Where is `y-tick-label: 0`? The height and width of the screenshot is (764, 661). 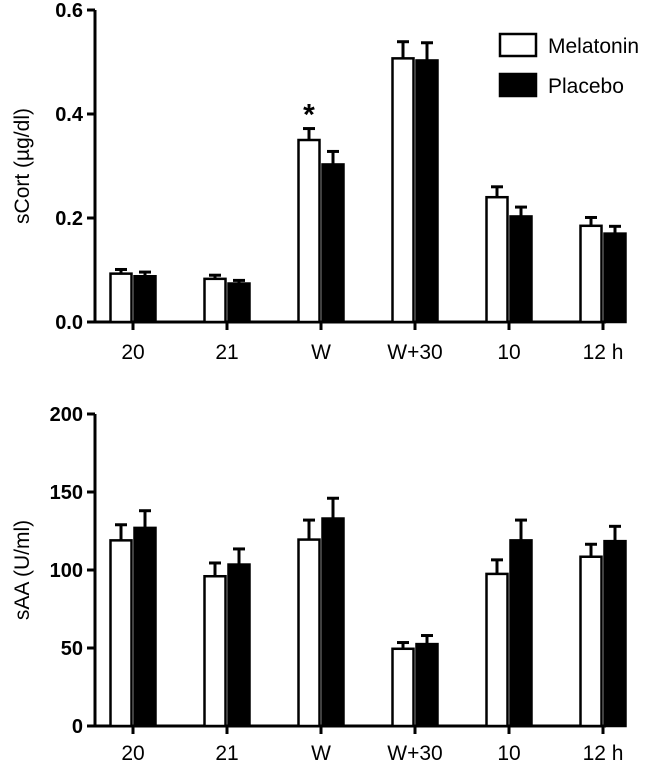 y-tick-label: 0 is located at coordinates (77, 727).